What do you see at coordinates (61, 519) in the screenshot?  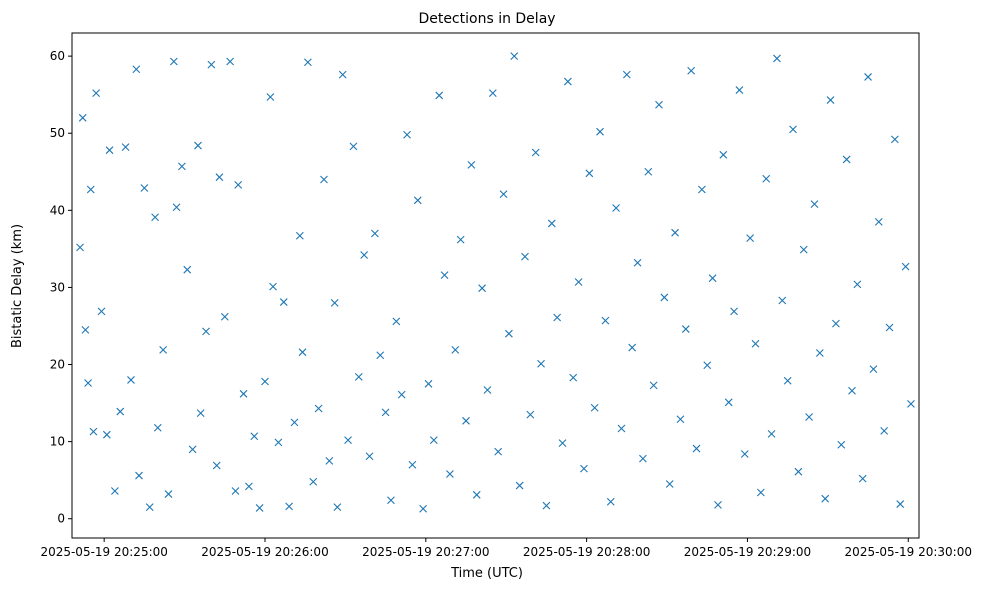 I see `y-tick-label: 0` at bounding box center [61, 519].